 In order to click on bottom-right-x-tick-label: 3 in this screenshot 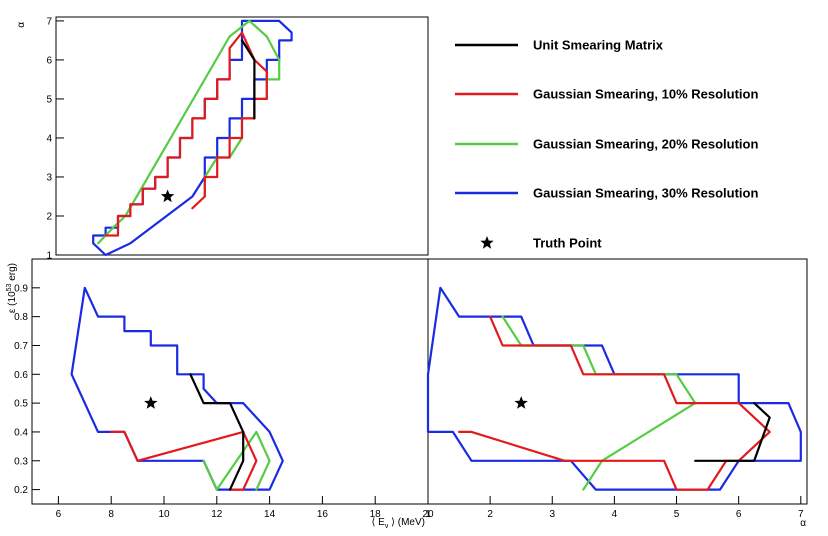, I will do `click(552, 514)`.